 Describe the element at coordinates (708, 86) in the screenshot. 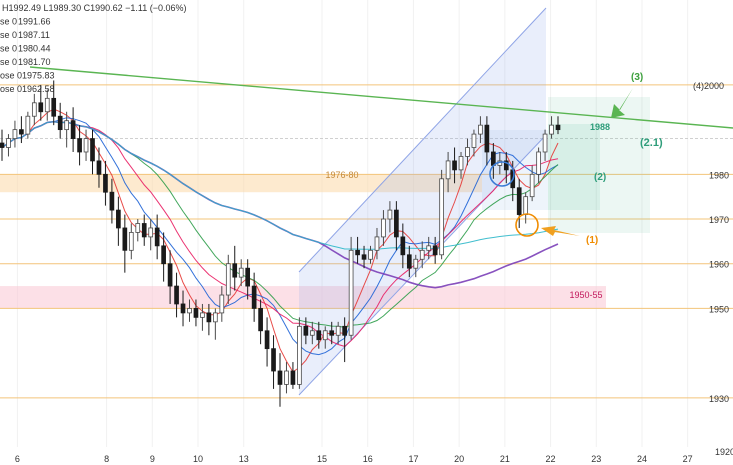

I see `y-tick-label-2000: (4)2000` at that location.